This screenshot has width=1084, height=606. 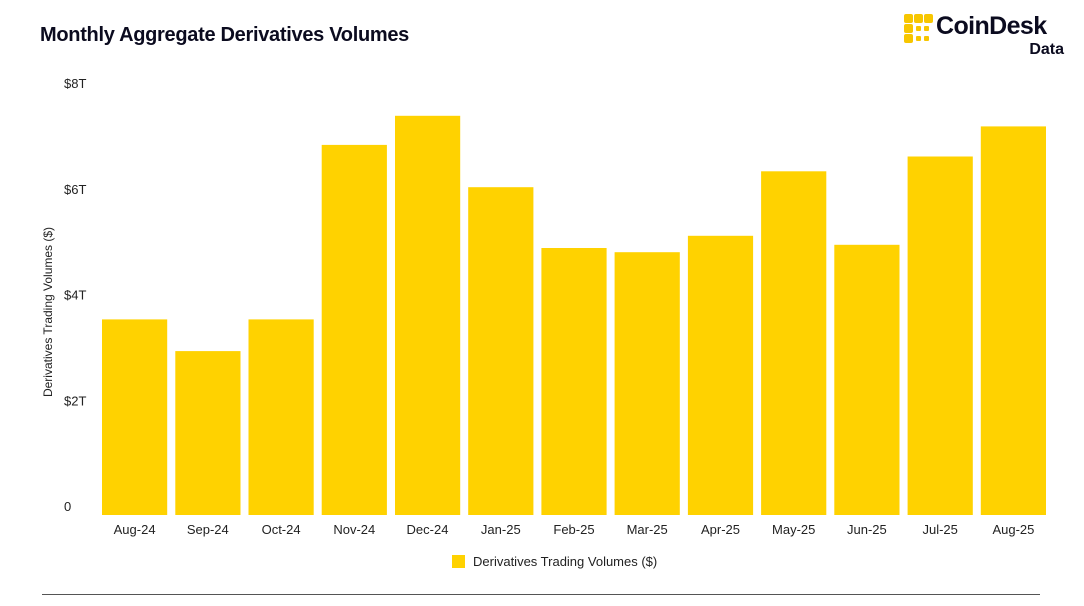 I want to click on coindesk-logo-icon, so click(x=918, y=28).